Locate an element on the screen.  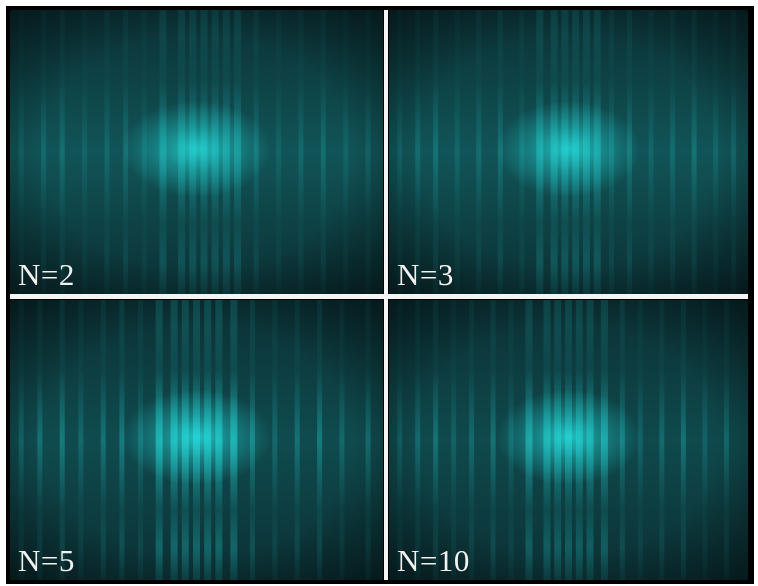
panel-label-n5: N=5 is located at coordinates (46, 560).